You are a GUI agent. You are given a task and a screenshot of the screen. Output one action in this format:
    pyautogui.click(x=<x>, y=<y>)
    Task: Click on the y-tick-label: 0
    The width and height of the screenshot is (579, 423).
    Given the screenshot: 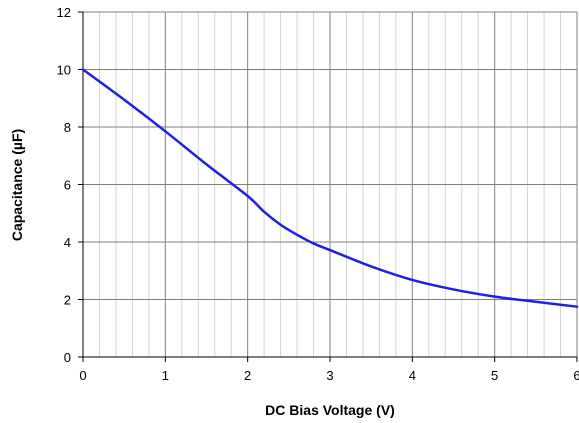 What is the action you would take?
    pyautogui.click(x=67, y=357)
    